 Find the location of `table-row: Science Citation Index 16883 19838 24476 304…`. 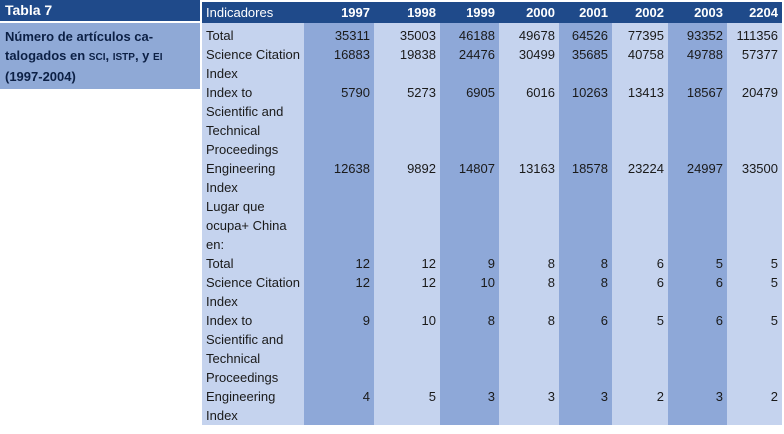

table-row: Science Citation Index 16883 19838 24476 304… is located at coordinates (492, 64).